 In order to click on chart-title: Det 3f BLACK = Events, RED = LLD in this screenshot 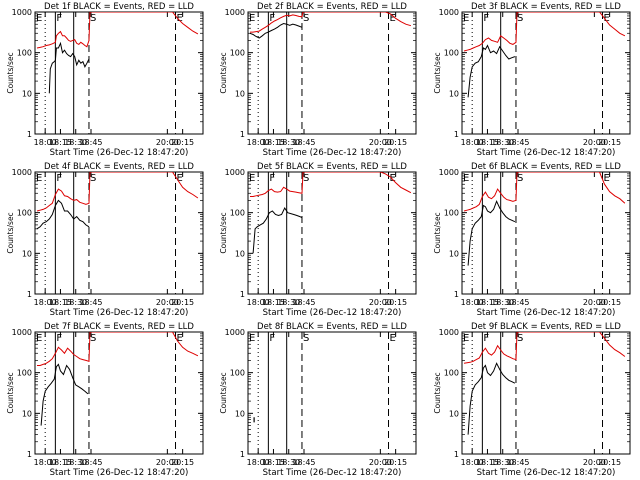, I will do `click(546, 7)`.